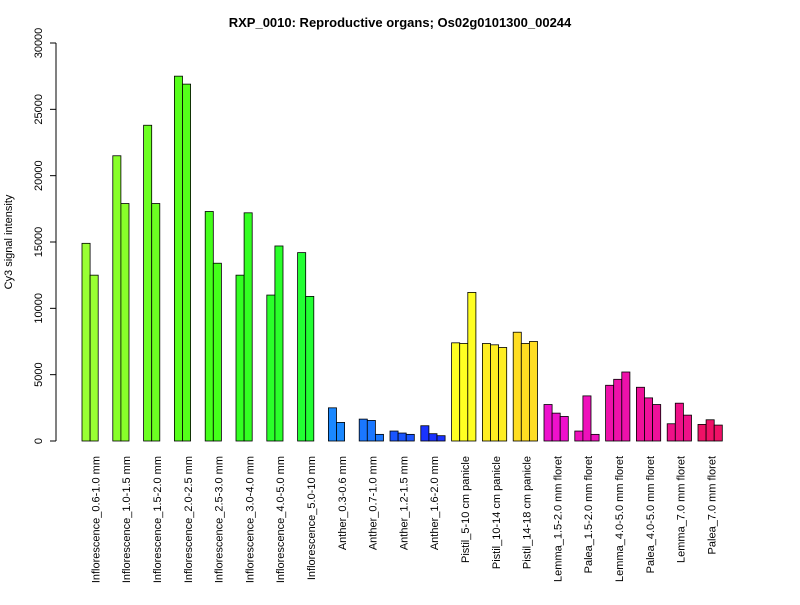 This screenshot has width=800, height=605. I want to click on category-label: Lemma_1.5-2.0 mm floret, so click(558, 519).